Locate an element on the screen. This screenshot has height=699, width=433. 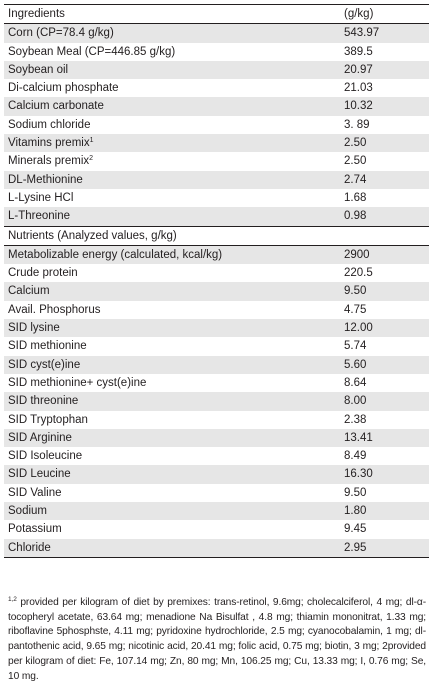
row-label-text: SID Tryptophan is located at coordinates (48, 419).